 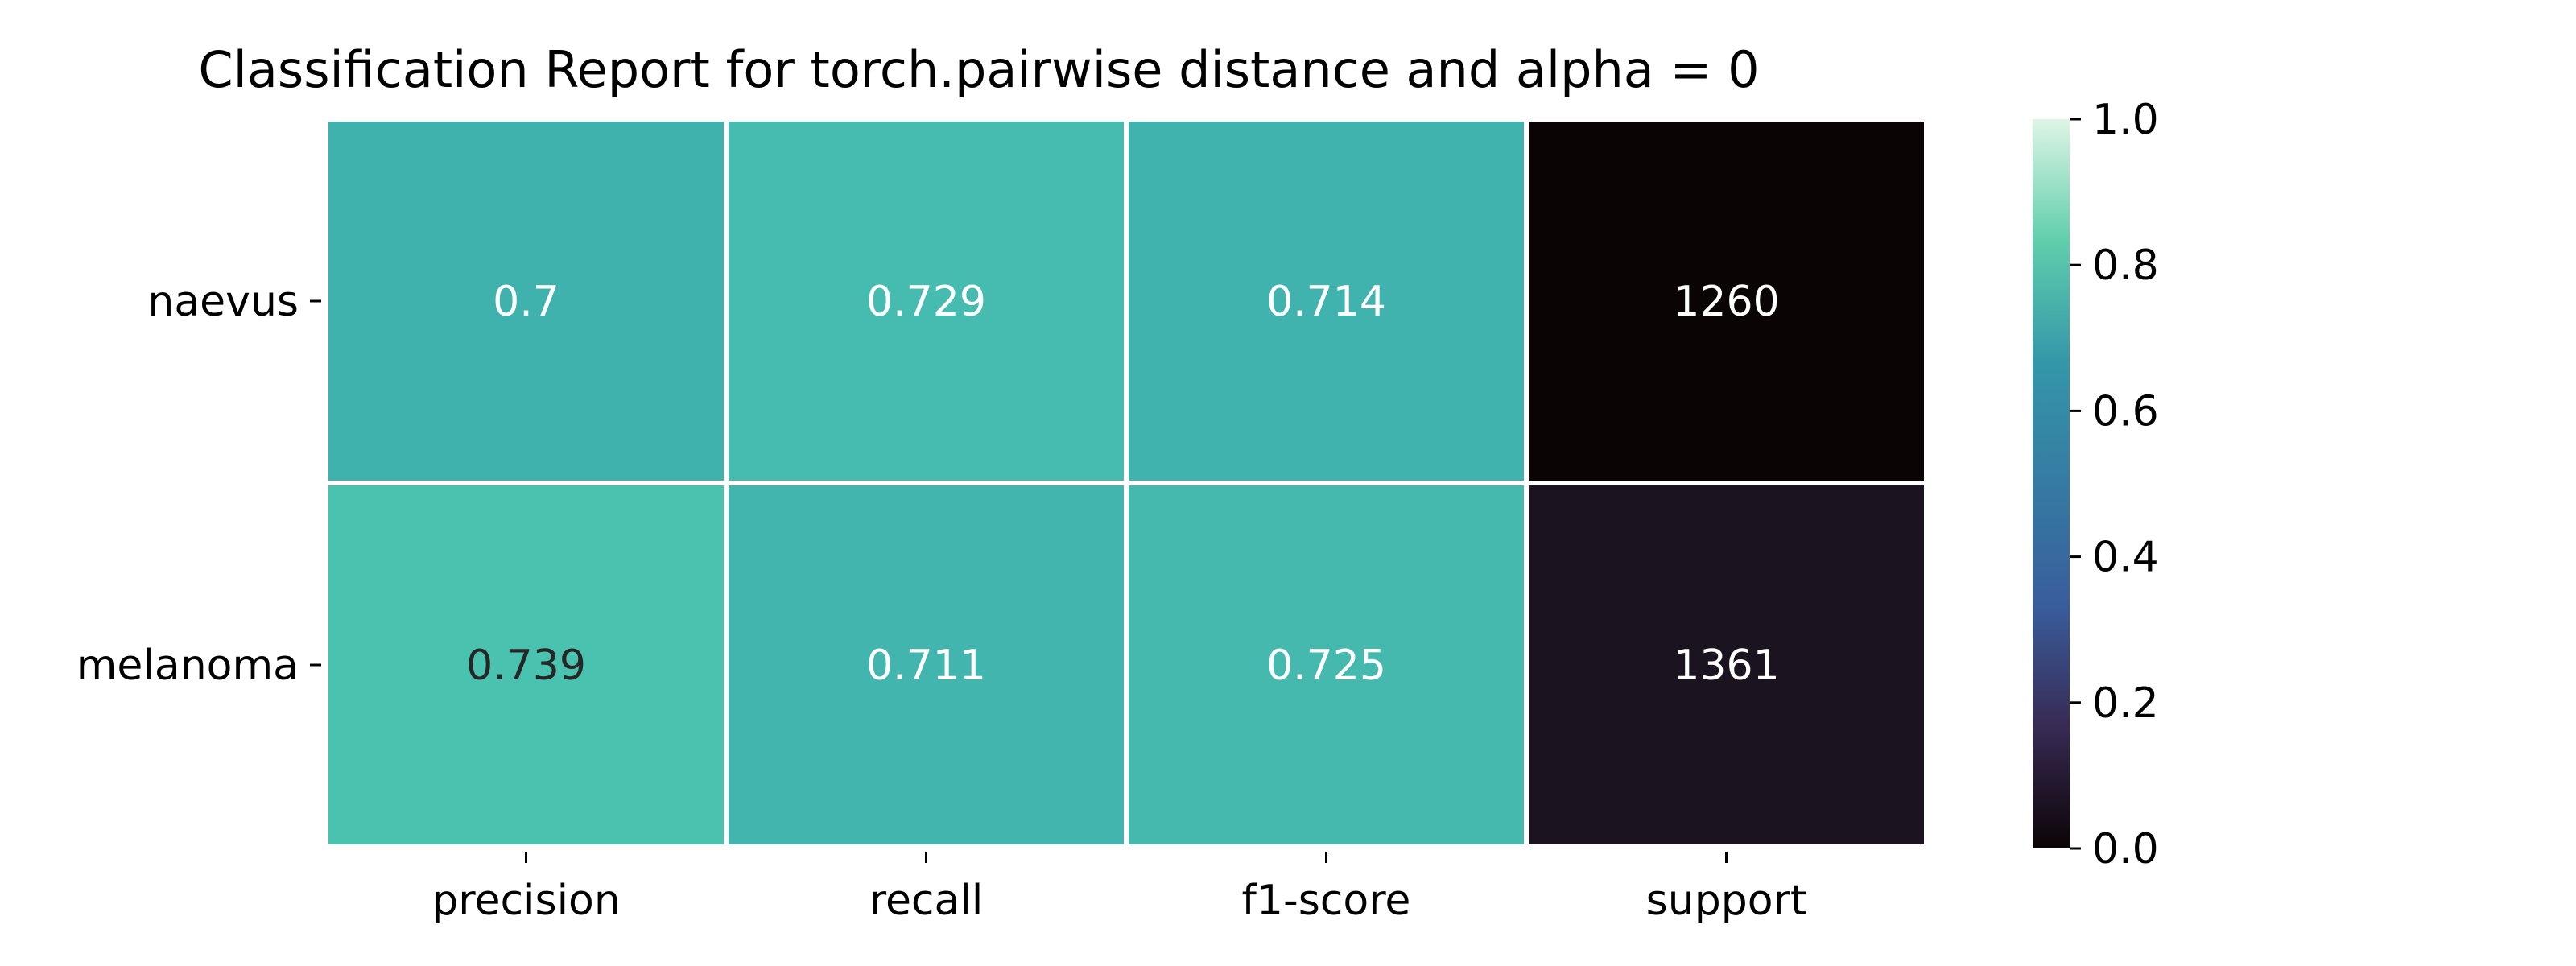 I want to click on cell-value-melanoma-recall: 0.711, so click(x=926, y=666).